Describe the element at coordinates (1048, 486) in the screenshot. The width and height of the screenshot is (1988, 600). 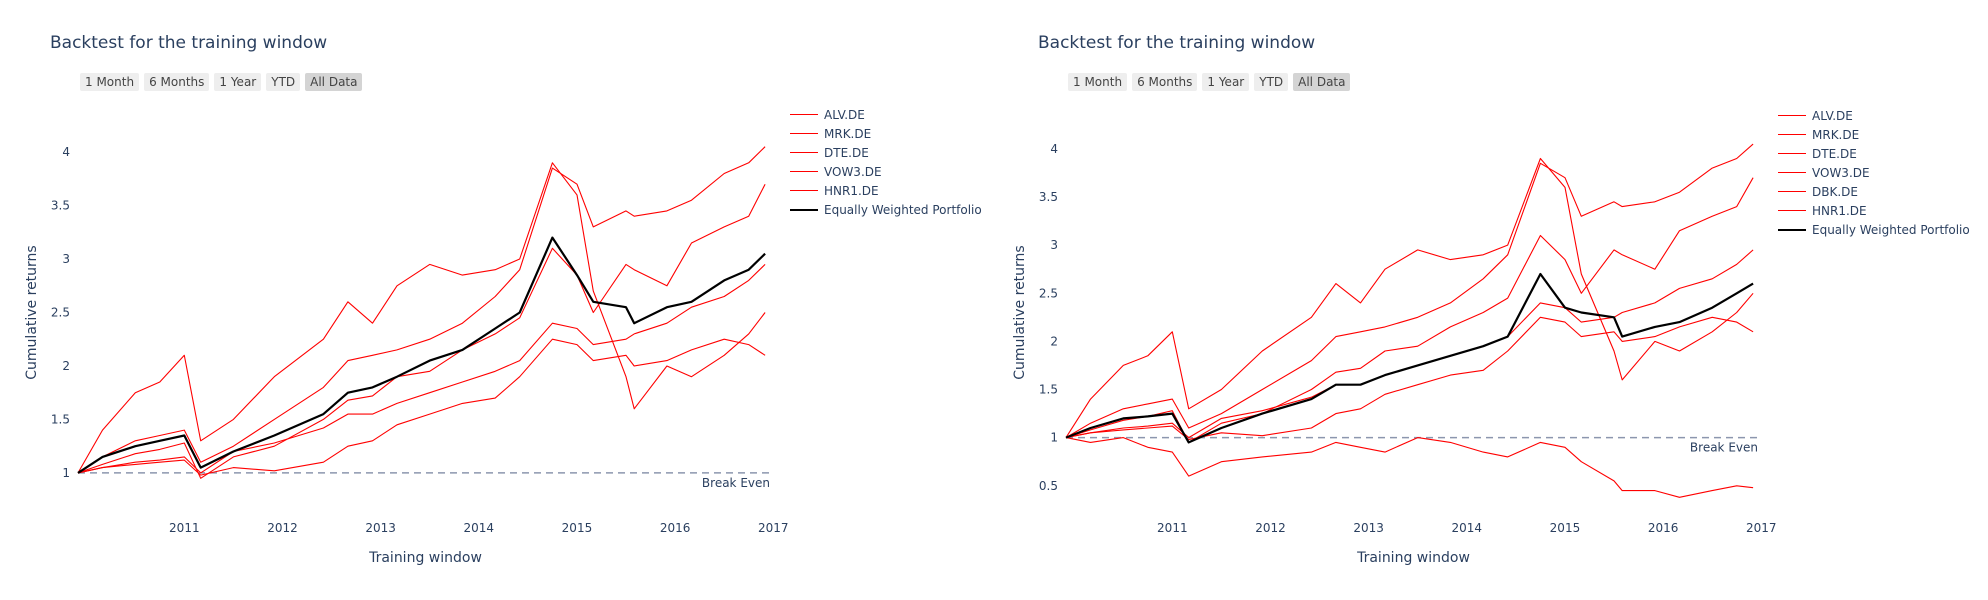
I see `y-tick-label: 0.5` at that location.